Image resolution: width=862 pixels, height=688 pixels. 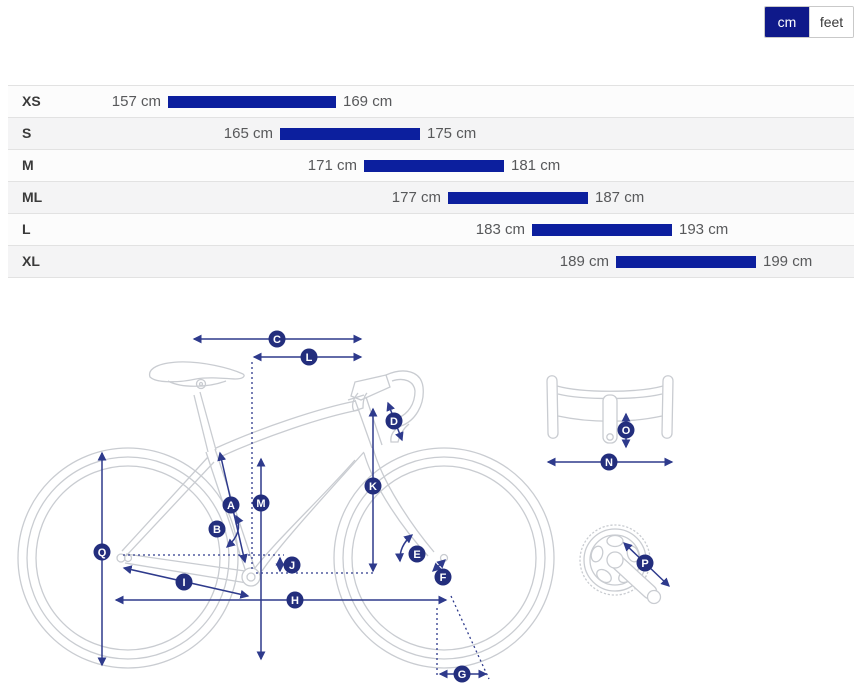 I want to click on marker-b-badge: B, so click(x=217, y=529).